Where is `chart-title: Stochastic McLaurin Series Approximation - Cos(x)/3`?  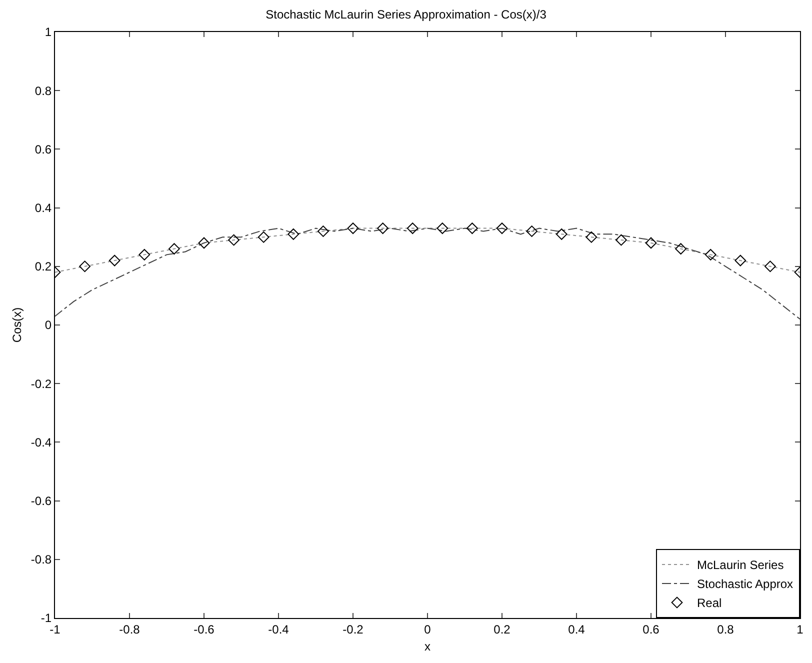 chart-title: Stochastic McLaurin Series Approximation - Cos(x)/3 is located at coordinates (406, 14).